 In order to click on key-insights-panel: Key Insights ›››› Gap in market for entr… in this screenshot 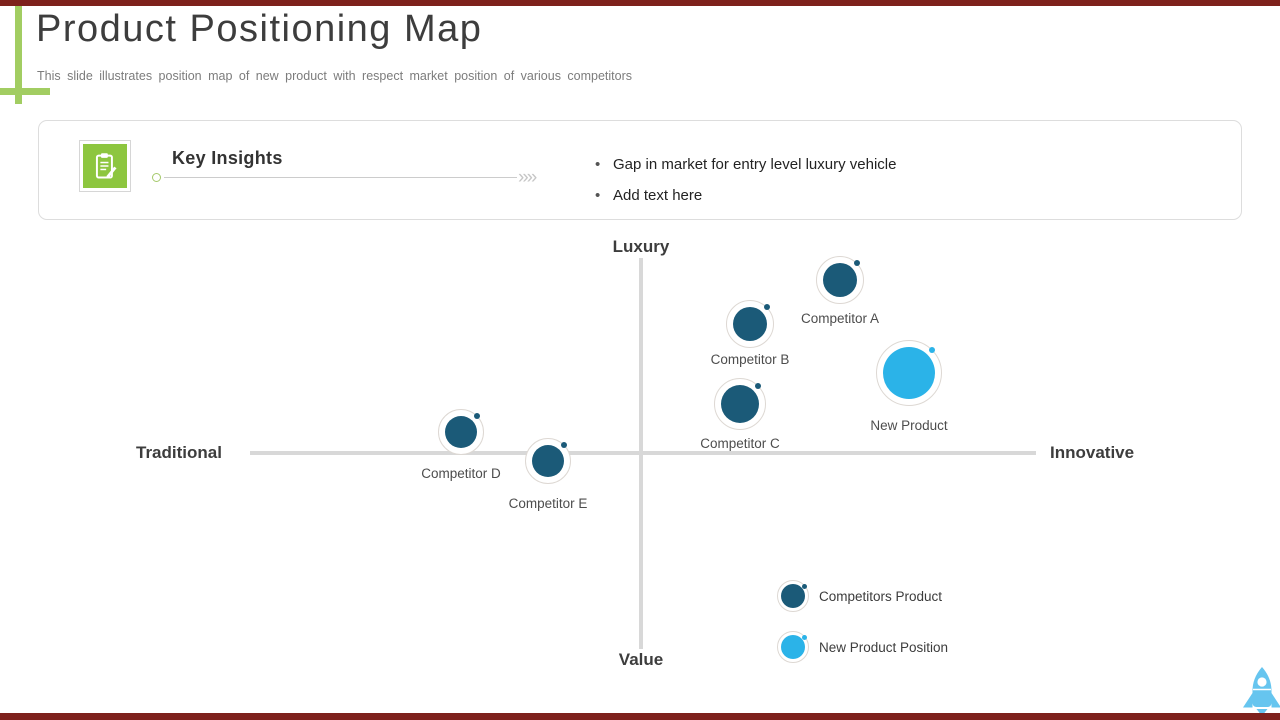, I will do `click(640, 170)`.